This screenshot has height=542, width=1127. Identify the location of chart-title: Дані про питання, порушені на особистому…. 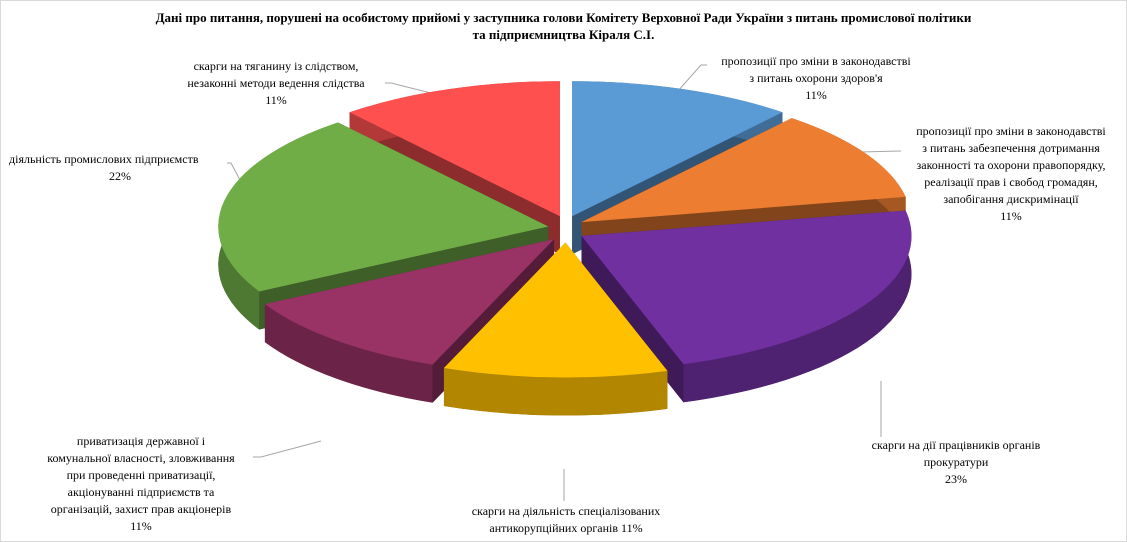
(563, 26).